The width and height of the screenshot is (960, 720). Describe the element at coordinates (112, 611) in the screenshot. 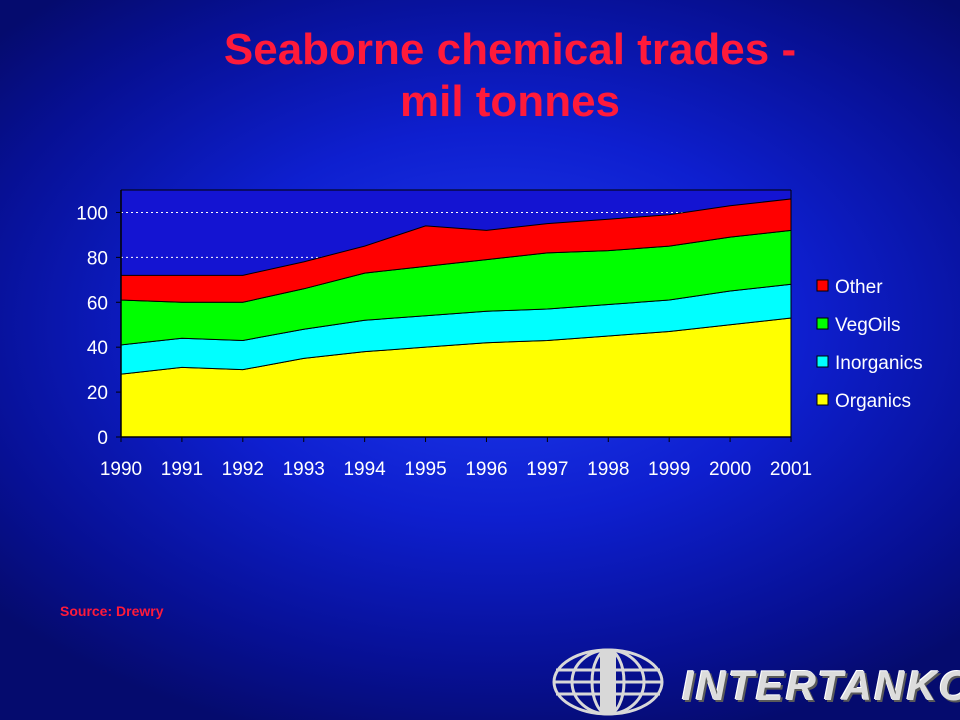

I see `source-note: Source: Drewry` at that location.